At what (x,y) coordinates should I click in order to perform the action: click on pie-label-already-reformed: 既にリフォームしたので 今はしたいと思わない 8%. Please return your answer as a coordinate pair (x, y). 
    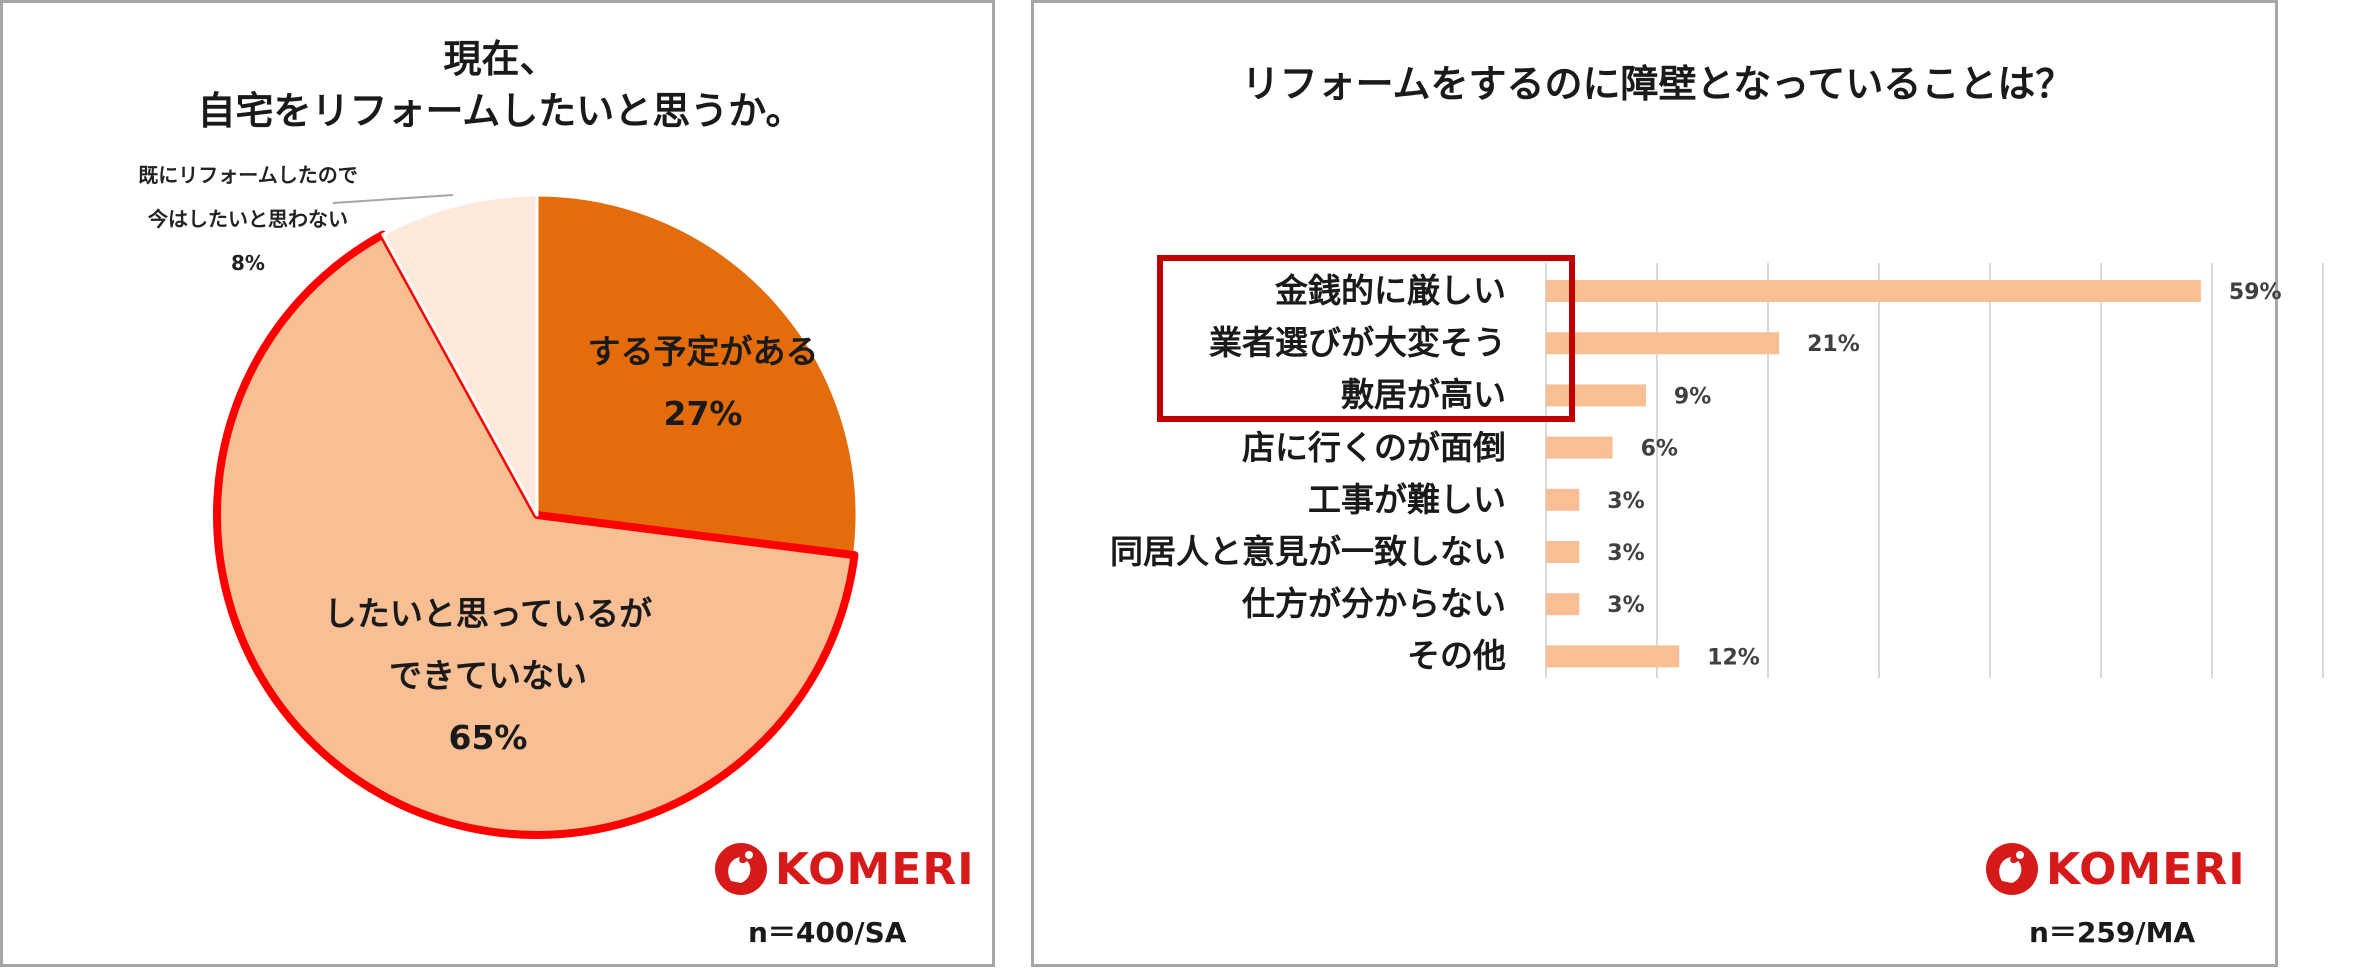
    Looking at the image, I should click on (248, 219).